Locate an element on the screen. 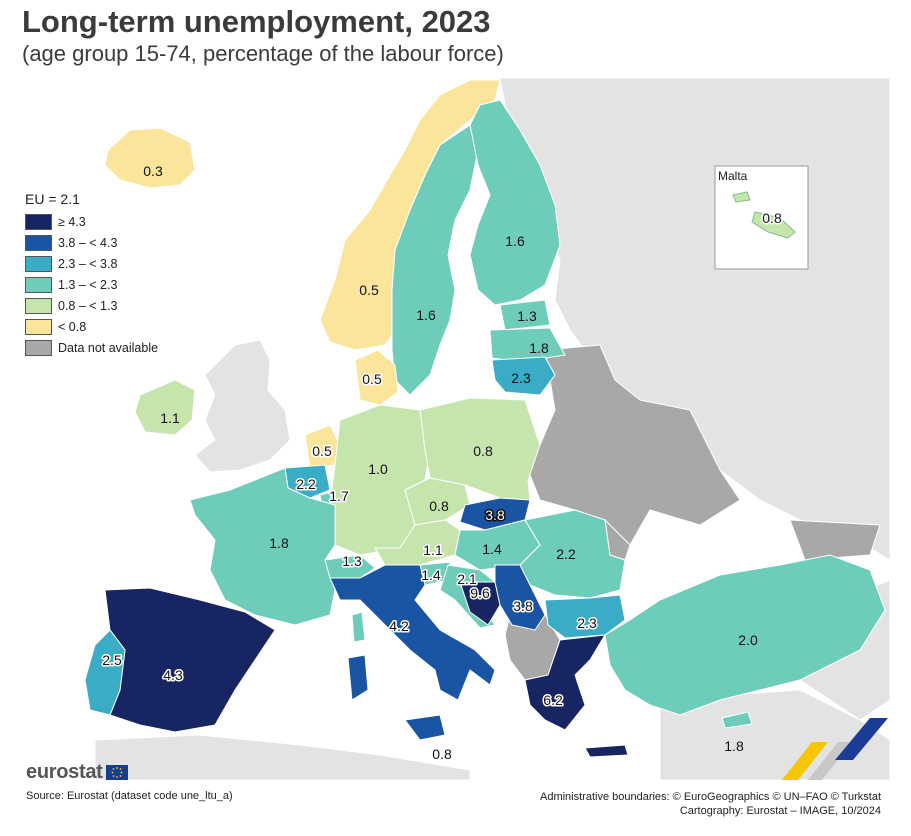 This screenshot has height=836, width=911. sicily is located at coordinates (425, 727).